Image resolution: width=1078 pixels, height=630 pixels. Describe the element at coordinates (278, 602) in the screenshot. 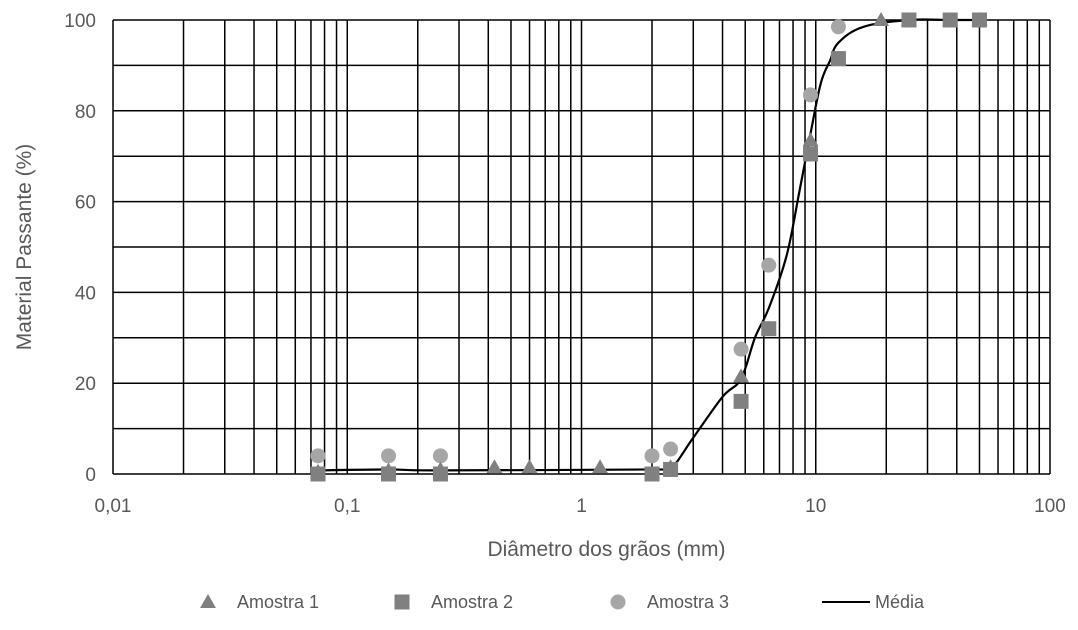

I see `legend-label: Amostra 1` at that location.